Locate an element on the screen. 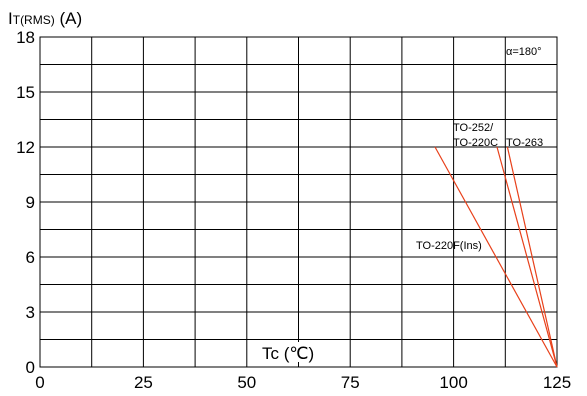 Image resolution: width=587 pixels, height=396 pixels. y-tick-labels: 0 3 6 9 12 15 18 is located at coordinates (25, 202).